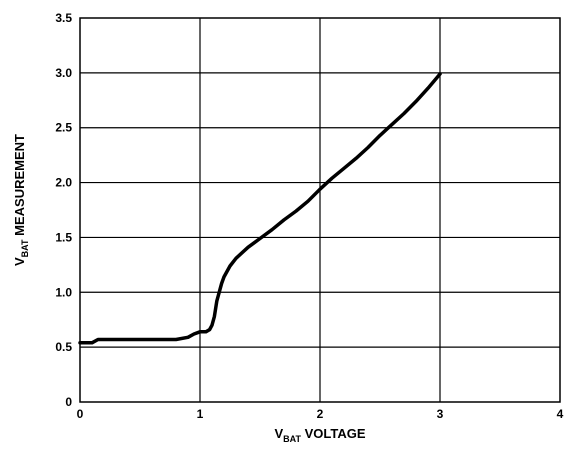 The width and height of the screenshot is (576, 453). I want to click on x-axis-title-suffix: VOLTAGE, so click(333, 433).